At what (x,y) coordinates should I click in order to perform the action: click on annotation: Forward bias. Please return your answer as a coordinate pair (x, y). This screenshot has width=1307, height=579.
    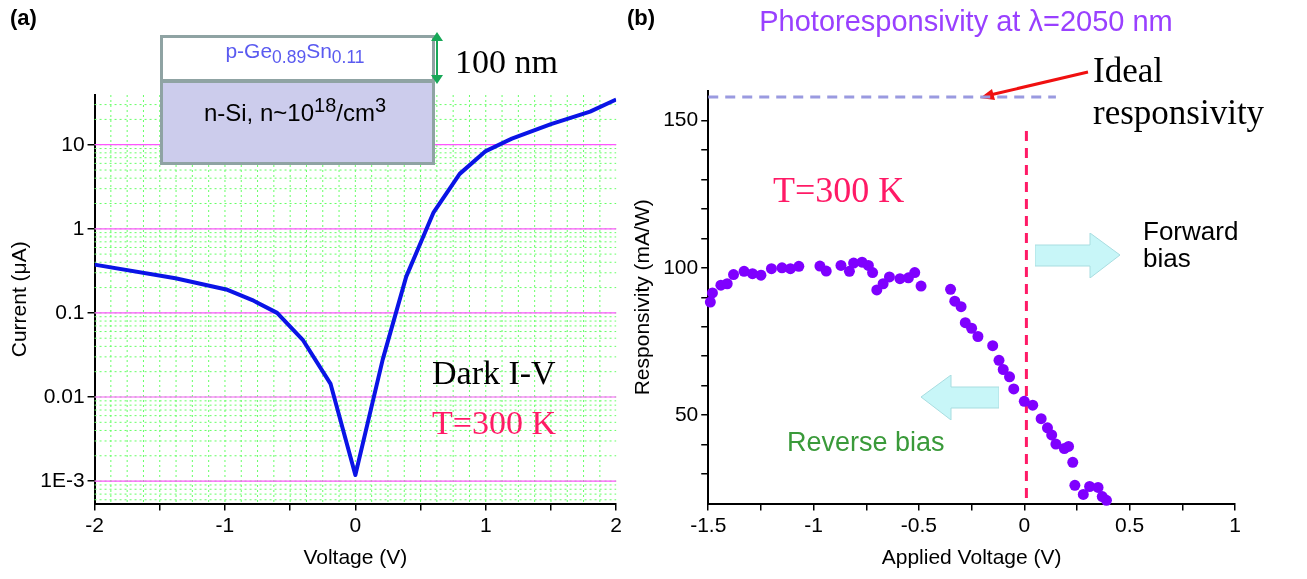
    Looking at the image, I should click on (1191, 245).